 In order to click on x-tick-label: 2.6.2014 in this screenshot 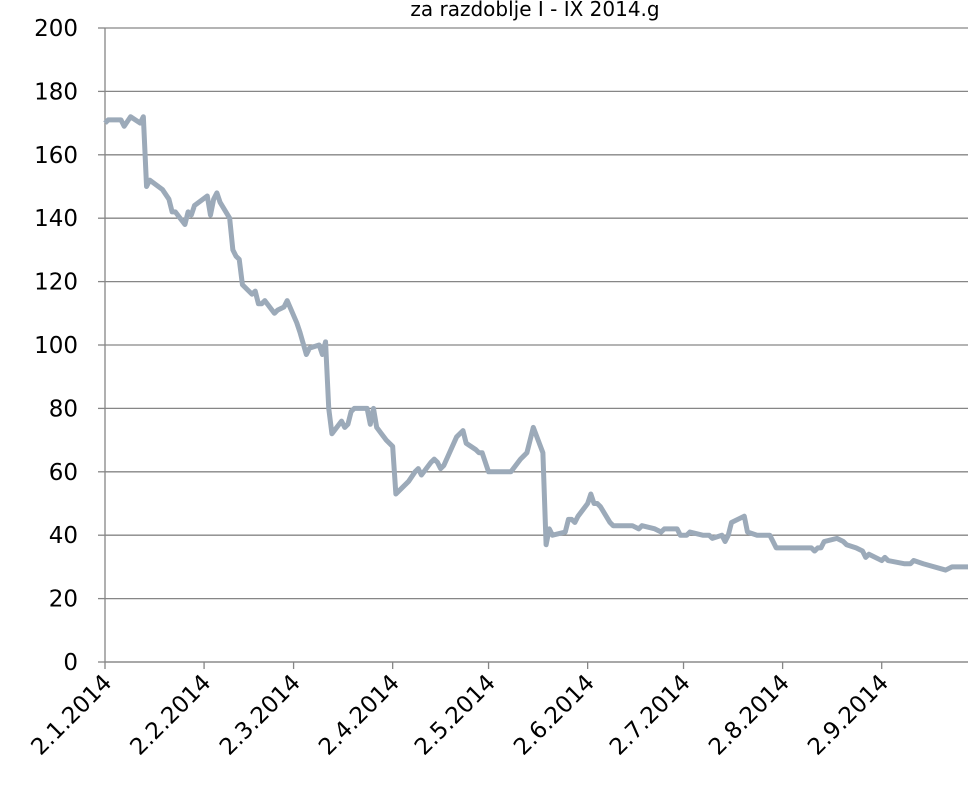, I will do `click(554, 715)`.